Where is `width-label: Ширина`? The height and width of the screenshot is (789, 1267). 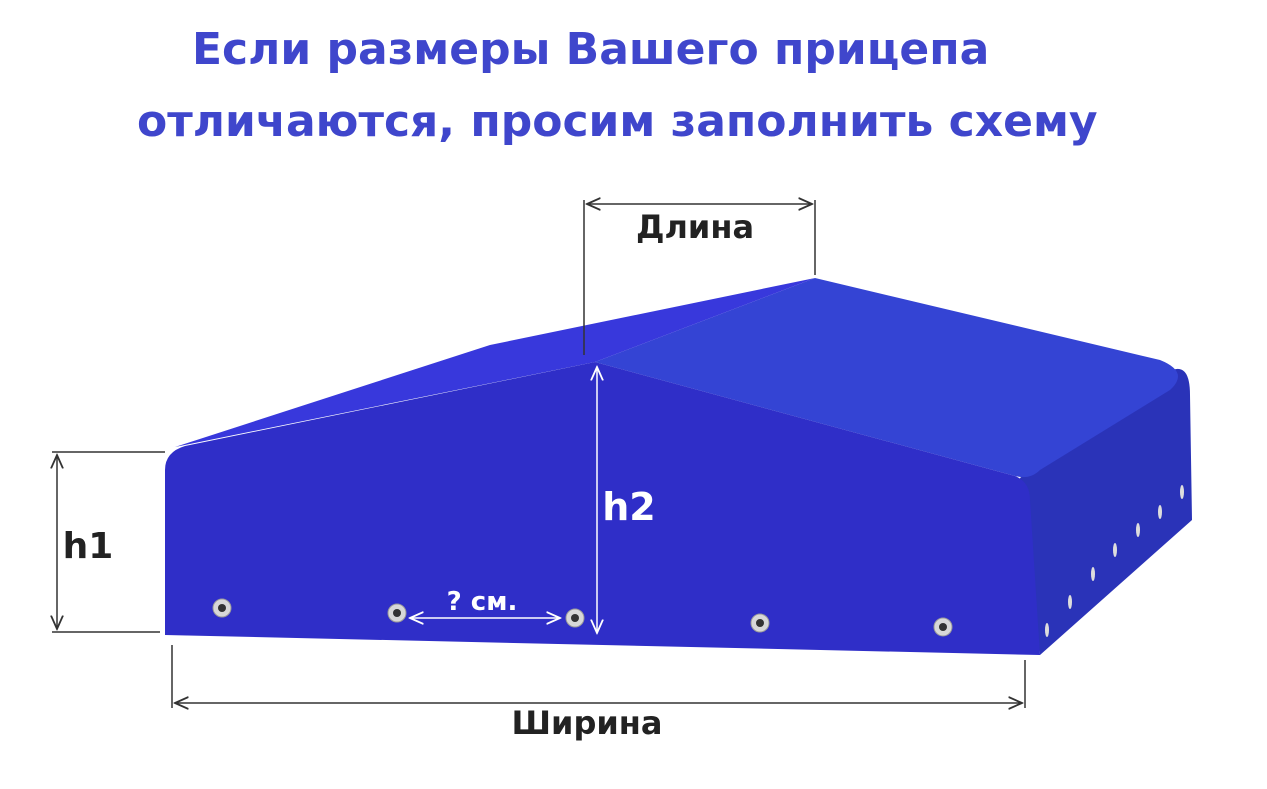
width-label: Ширина is located at coordinates (587, 723).